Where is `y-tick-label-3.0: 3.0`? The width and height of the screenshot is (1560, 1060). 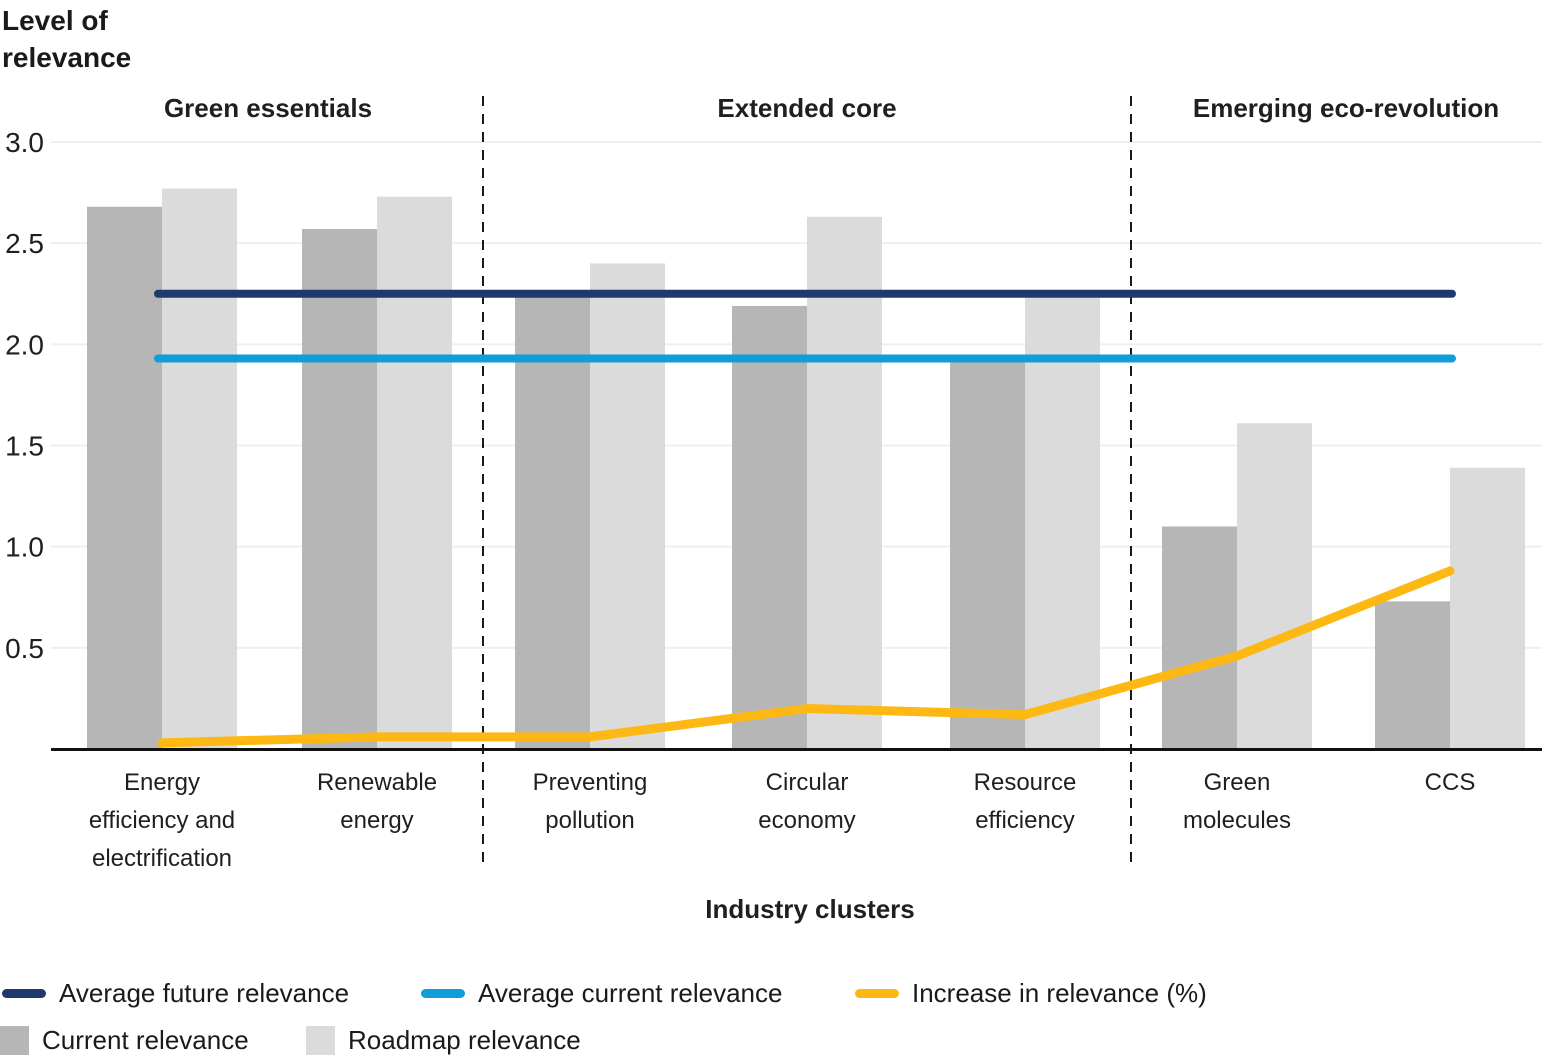
y-tick-label-3.0: 3.0 is located at coordinates (24, 142).